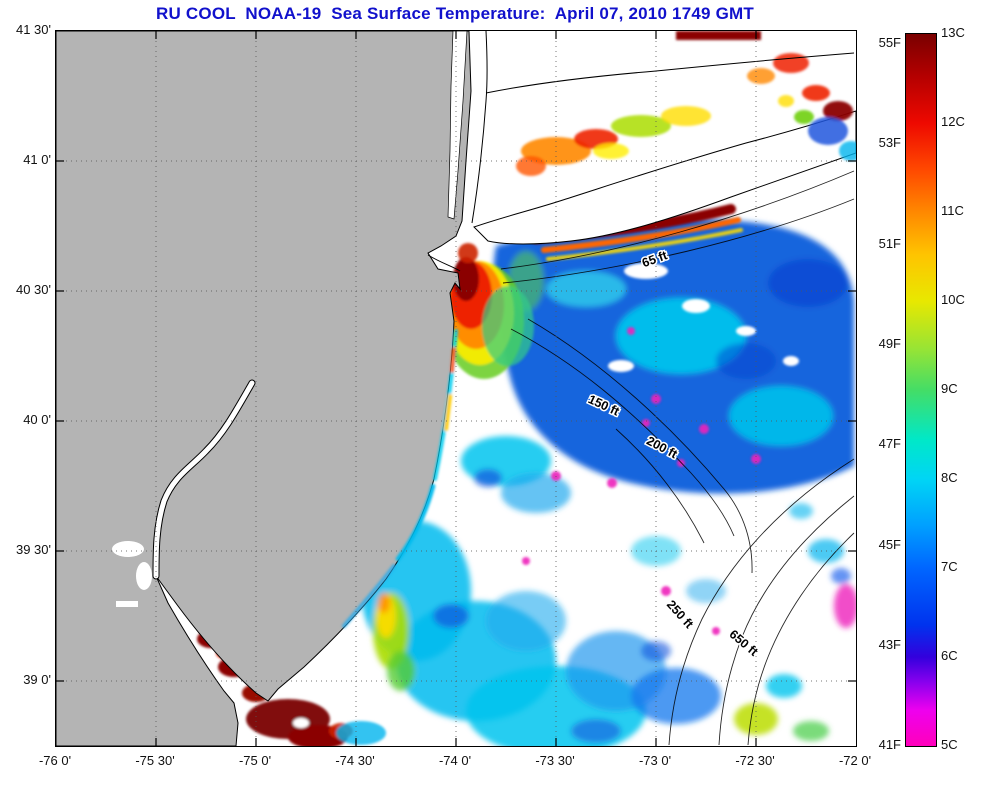 The height and width of the screenshot is (785, 1000). What do you see at coordinates (952, 210) in the screenshot?
I see `colorbar-c-label: 11C` at bounding box center [952, 210].